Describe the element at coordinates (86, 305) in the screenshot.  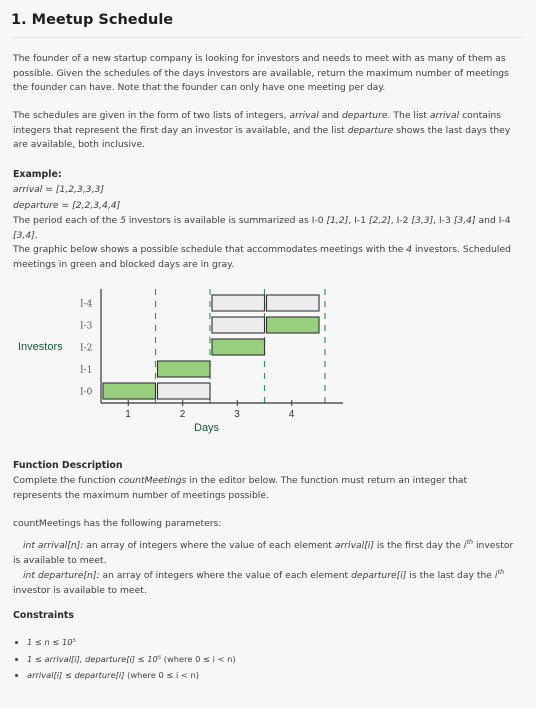
I see `y-tick-label: I-4` at that location.